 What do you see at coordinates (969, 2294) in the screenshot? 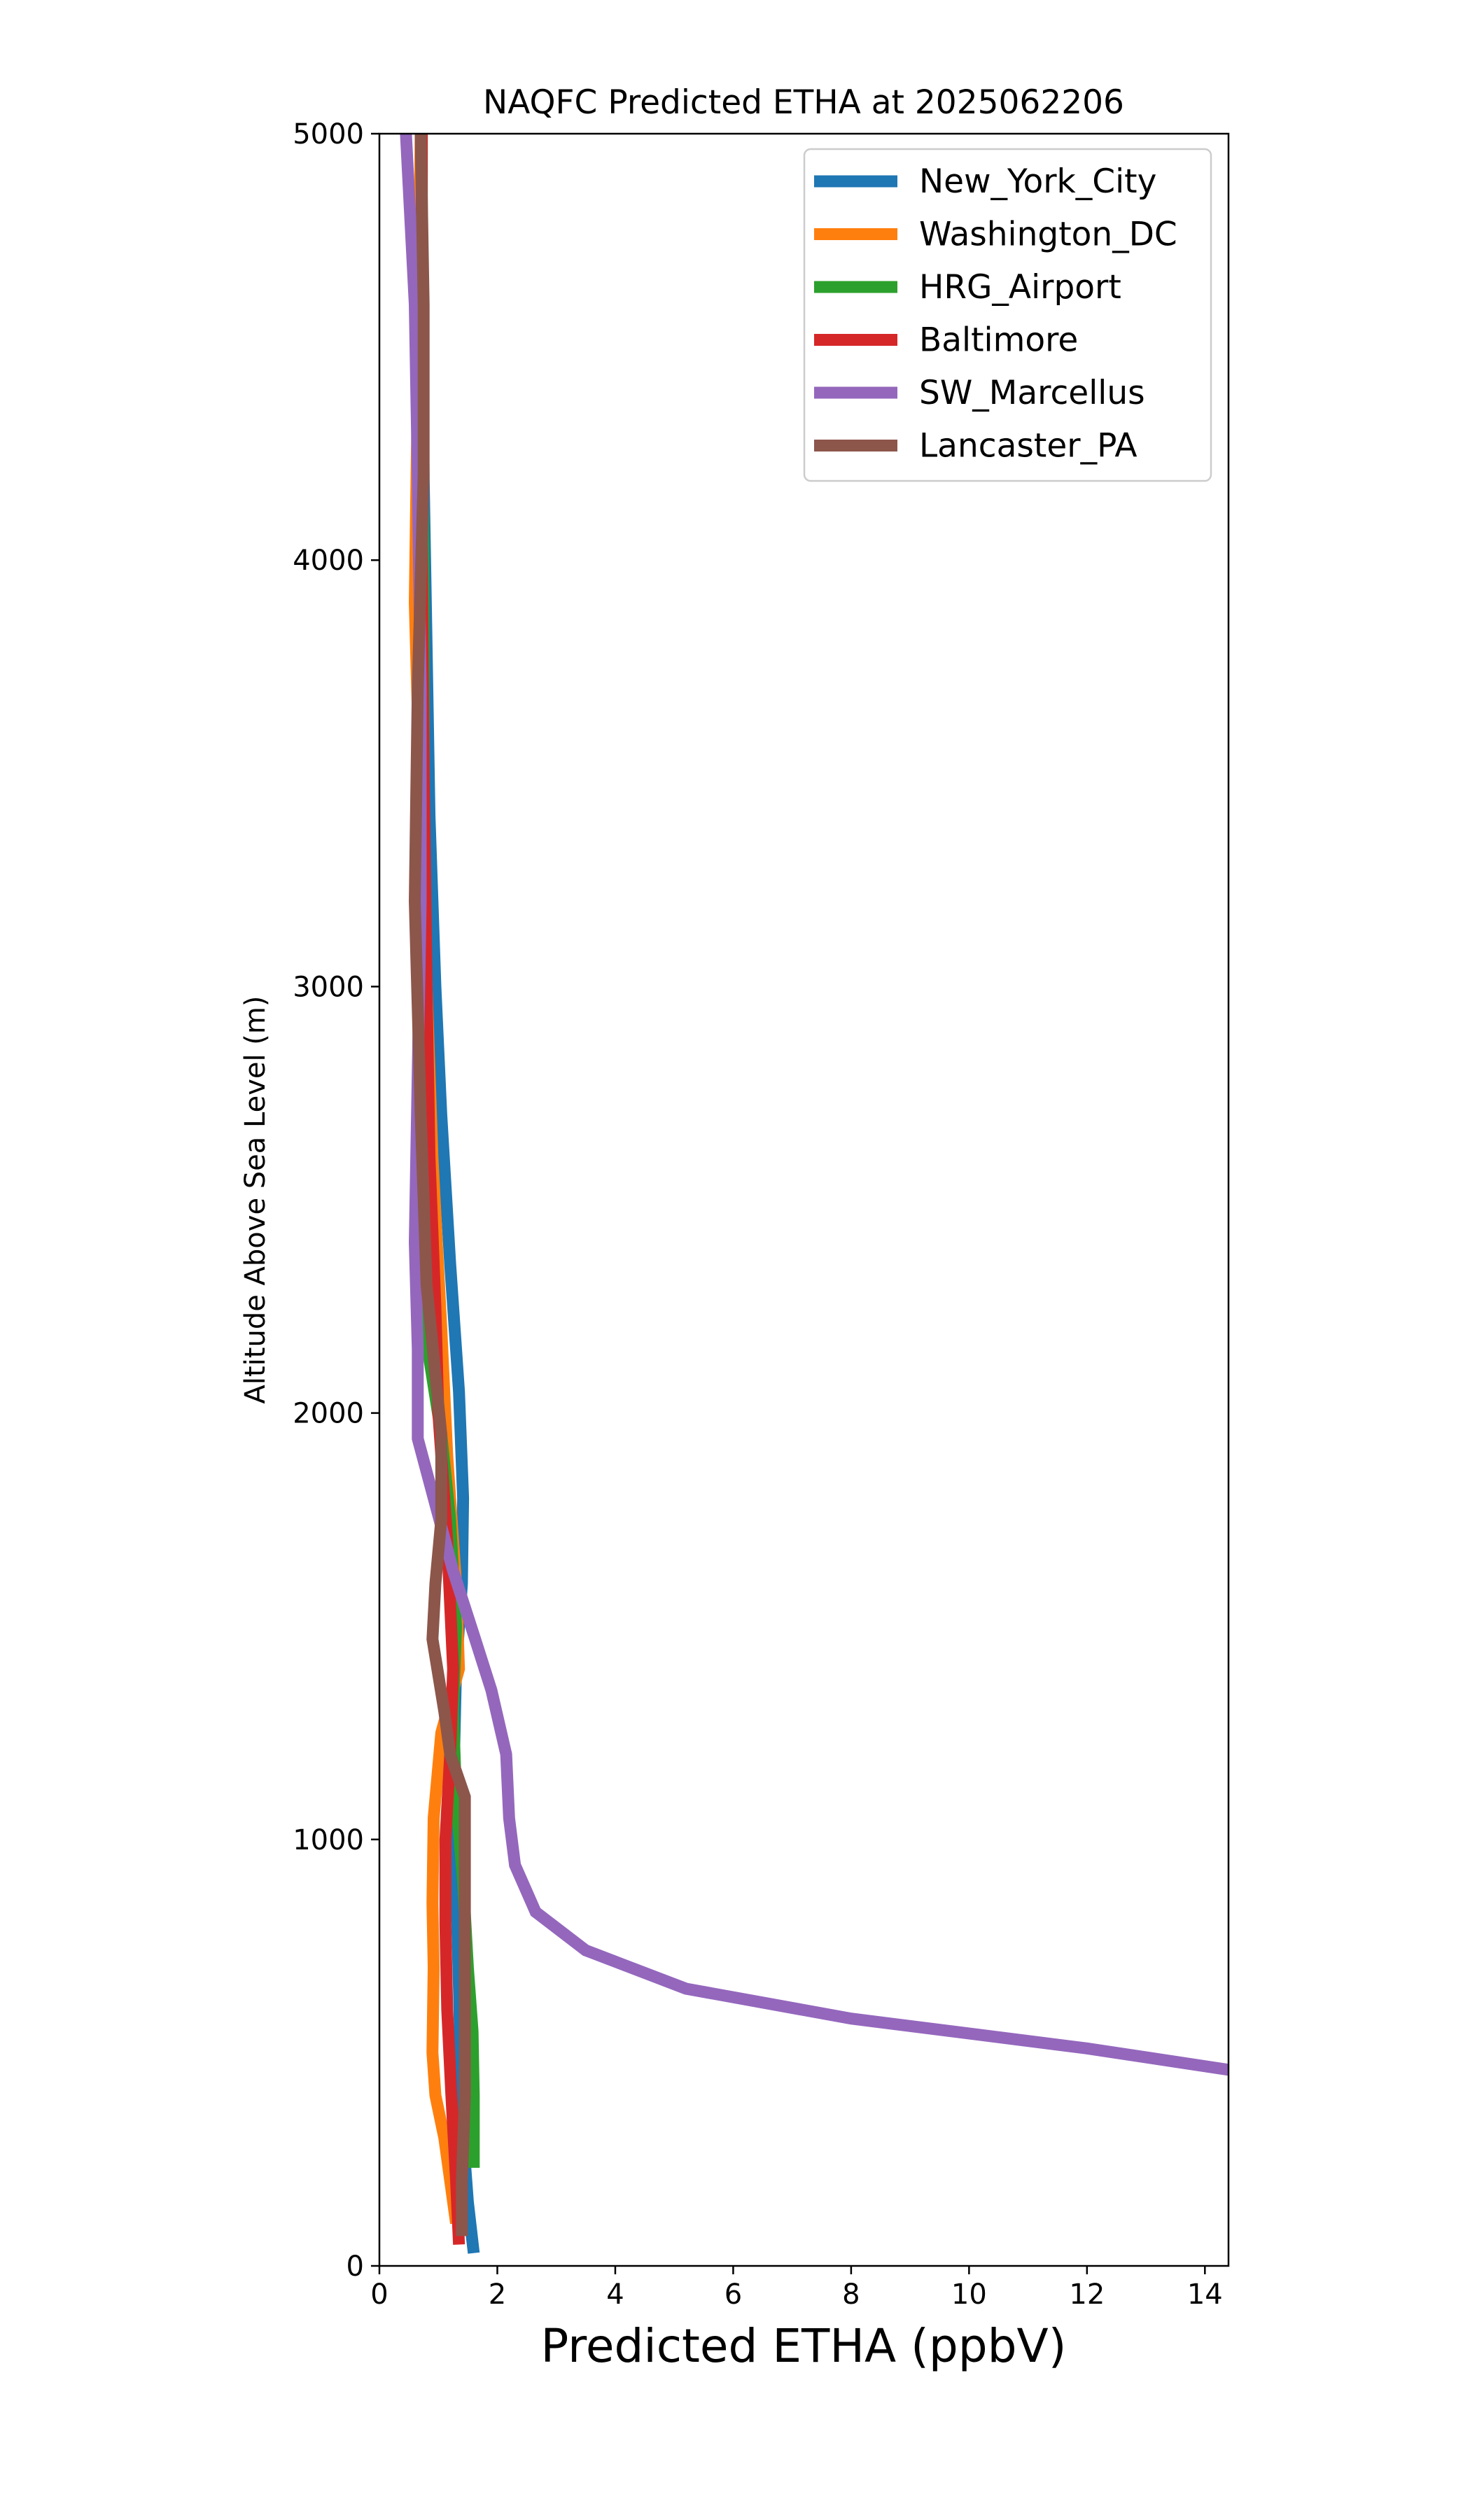
I see `x-tick-label: 10` at bounding box center [969, 2294].